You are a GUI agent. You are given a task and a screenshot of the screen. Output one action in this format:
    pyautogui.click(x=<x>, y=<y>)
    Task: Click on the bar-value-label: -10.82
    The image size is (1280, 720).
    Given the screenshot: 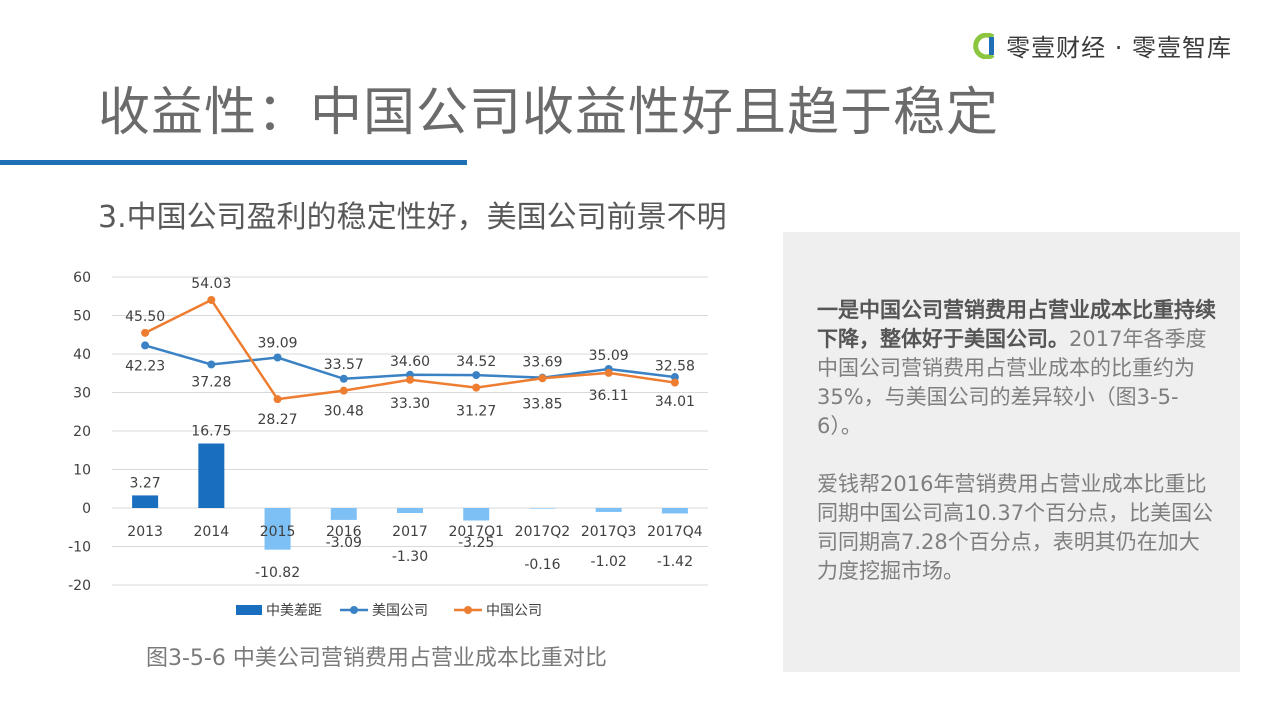 What is the action you would take?
    pyautogui.click(x=277, y=573)
    